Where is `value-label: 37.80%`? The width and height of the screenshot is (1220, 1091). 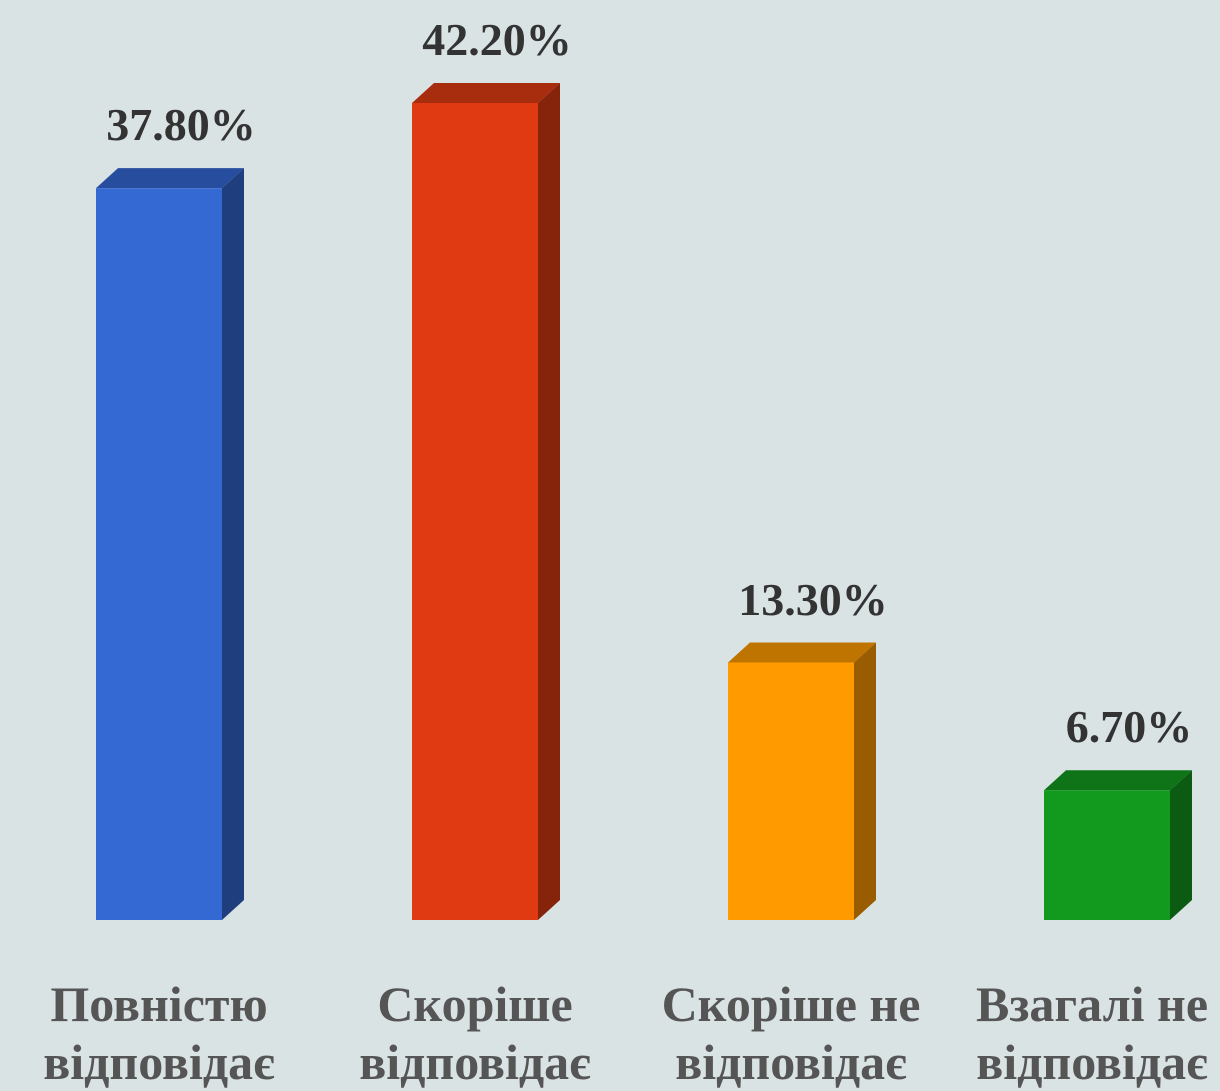 value-label: 37.80% is located at coordinates (181, 125).